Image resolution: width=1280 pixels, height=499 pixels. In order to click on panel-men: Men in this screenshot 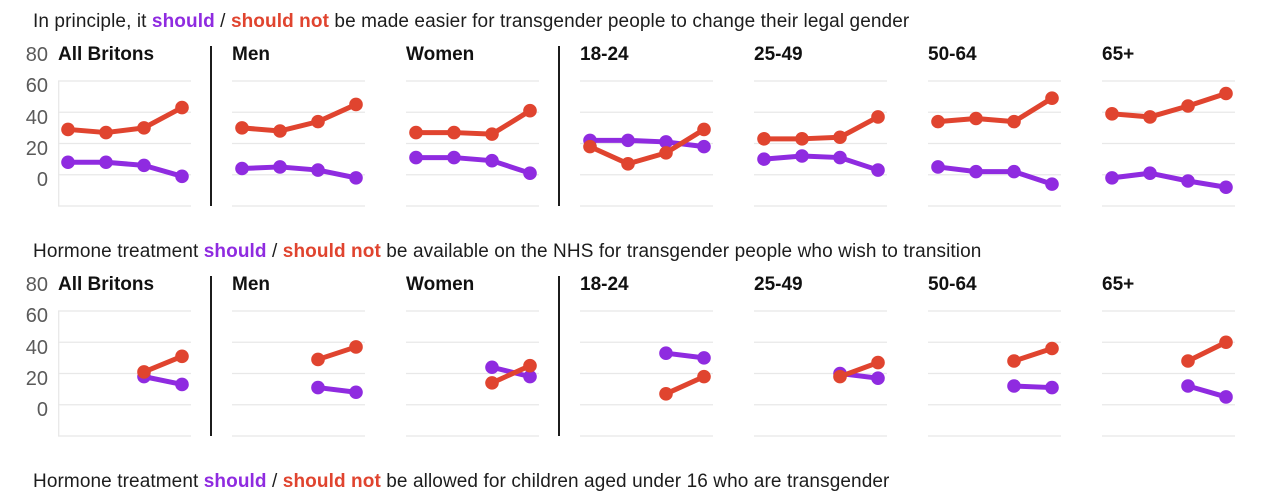, I will do `click(298, 358)`.